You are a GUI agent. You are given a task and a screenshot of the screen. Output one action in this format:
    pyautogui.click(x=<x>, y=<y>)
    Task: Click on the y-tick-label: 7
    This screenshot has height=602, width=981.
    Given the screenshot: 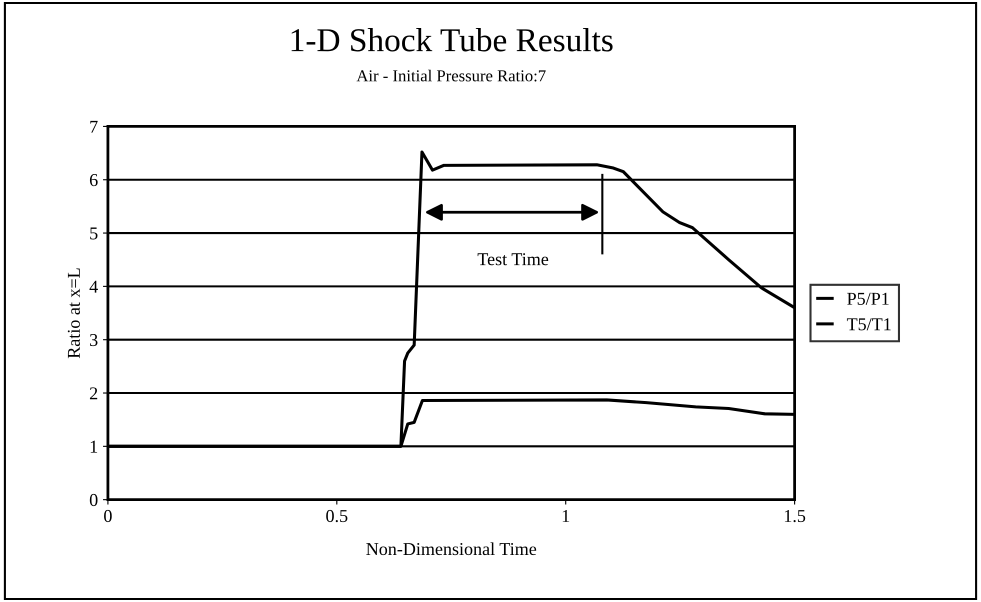 What is the action you would take?
    pyautogui.click(x=94, y=126)
    